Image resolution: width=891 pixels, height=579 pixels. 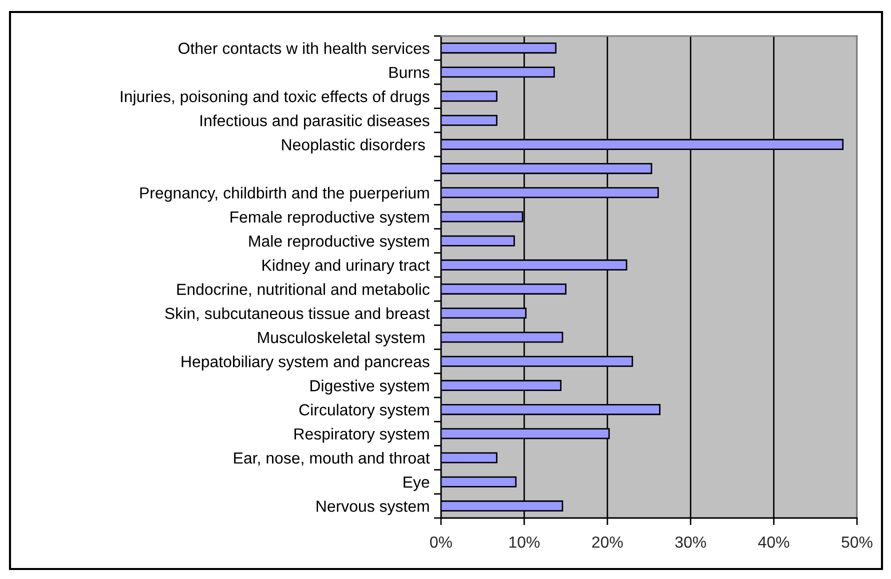 I want to click on y-tick-label: Nervous system, so click(x=372, y=508).